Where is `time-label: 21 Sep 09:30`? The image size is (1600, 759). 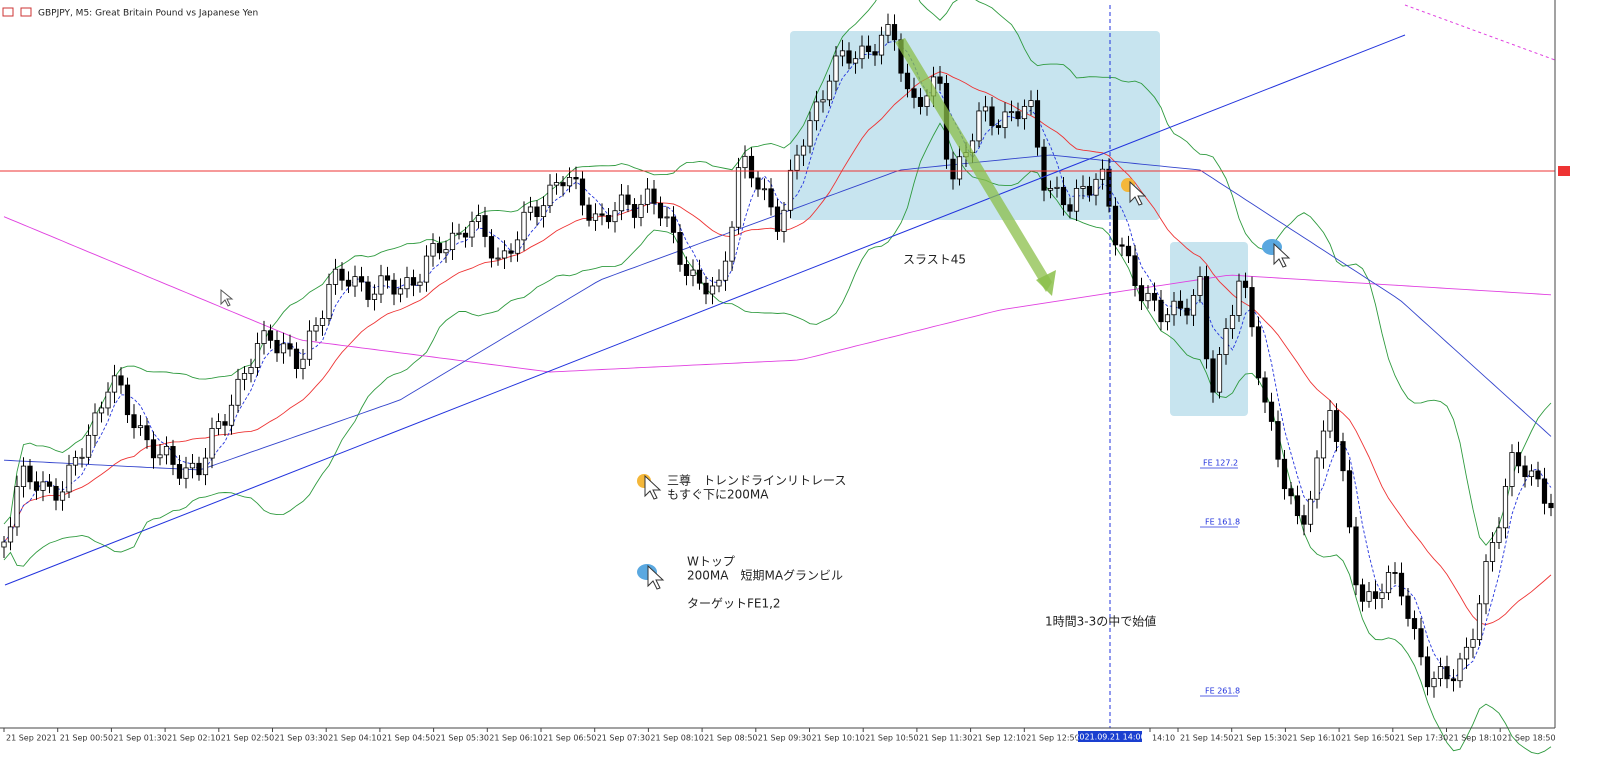
time-label: 21 Sep 09:30 is located at coordinates (784, 738).